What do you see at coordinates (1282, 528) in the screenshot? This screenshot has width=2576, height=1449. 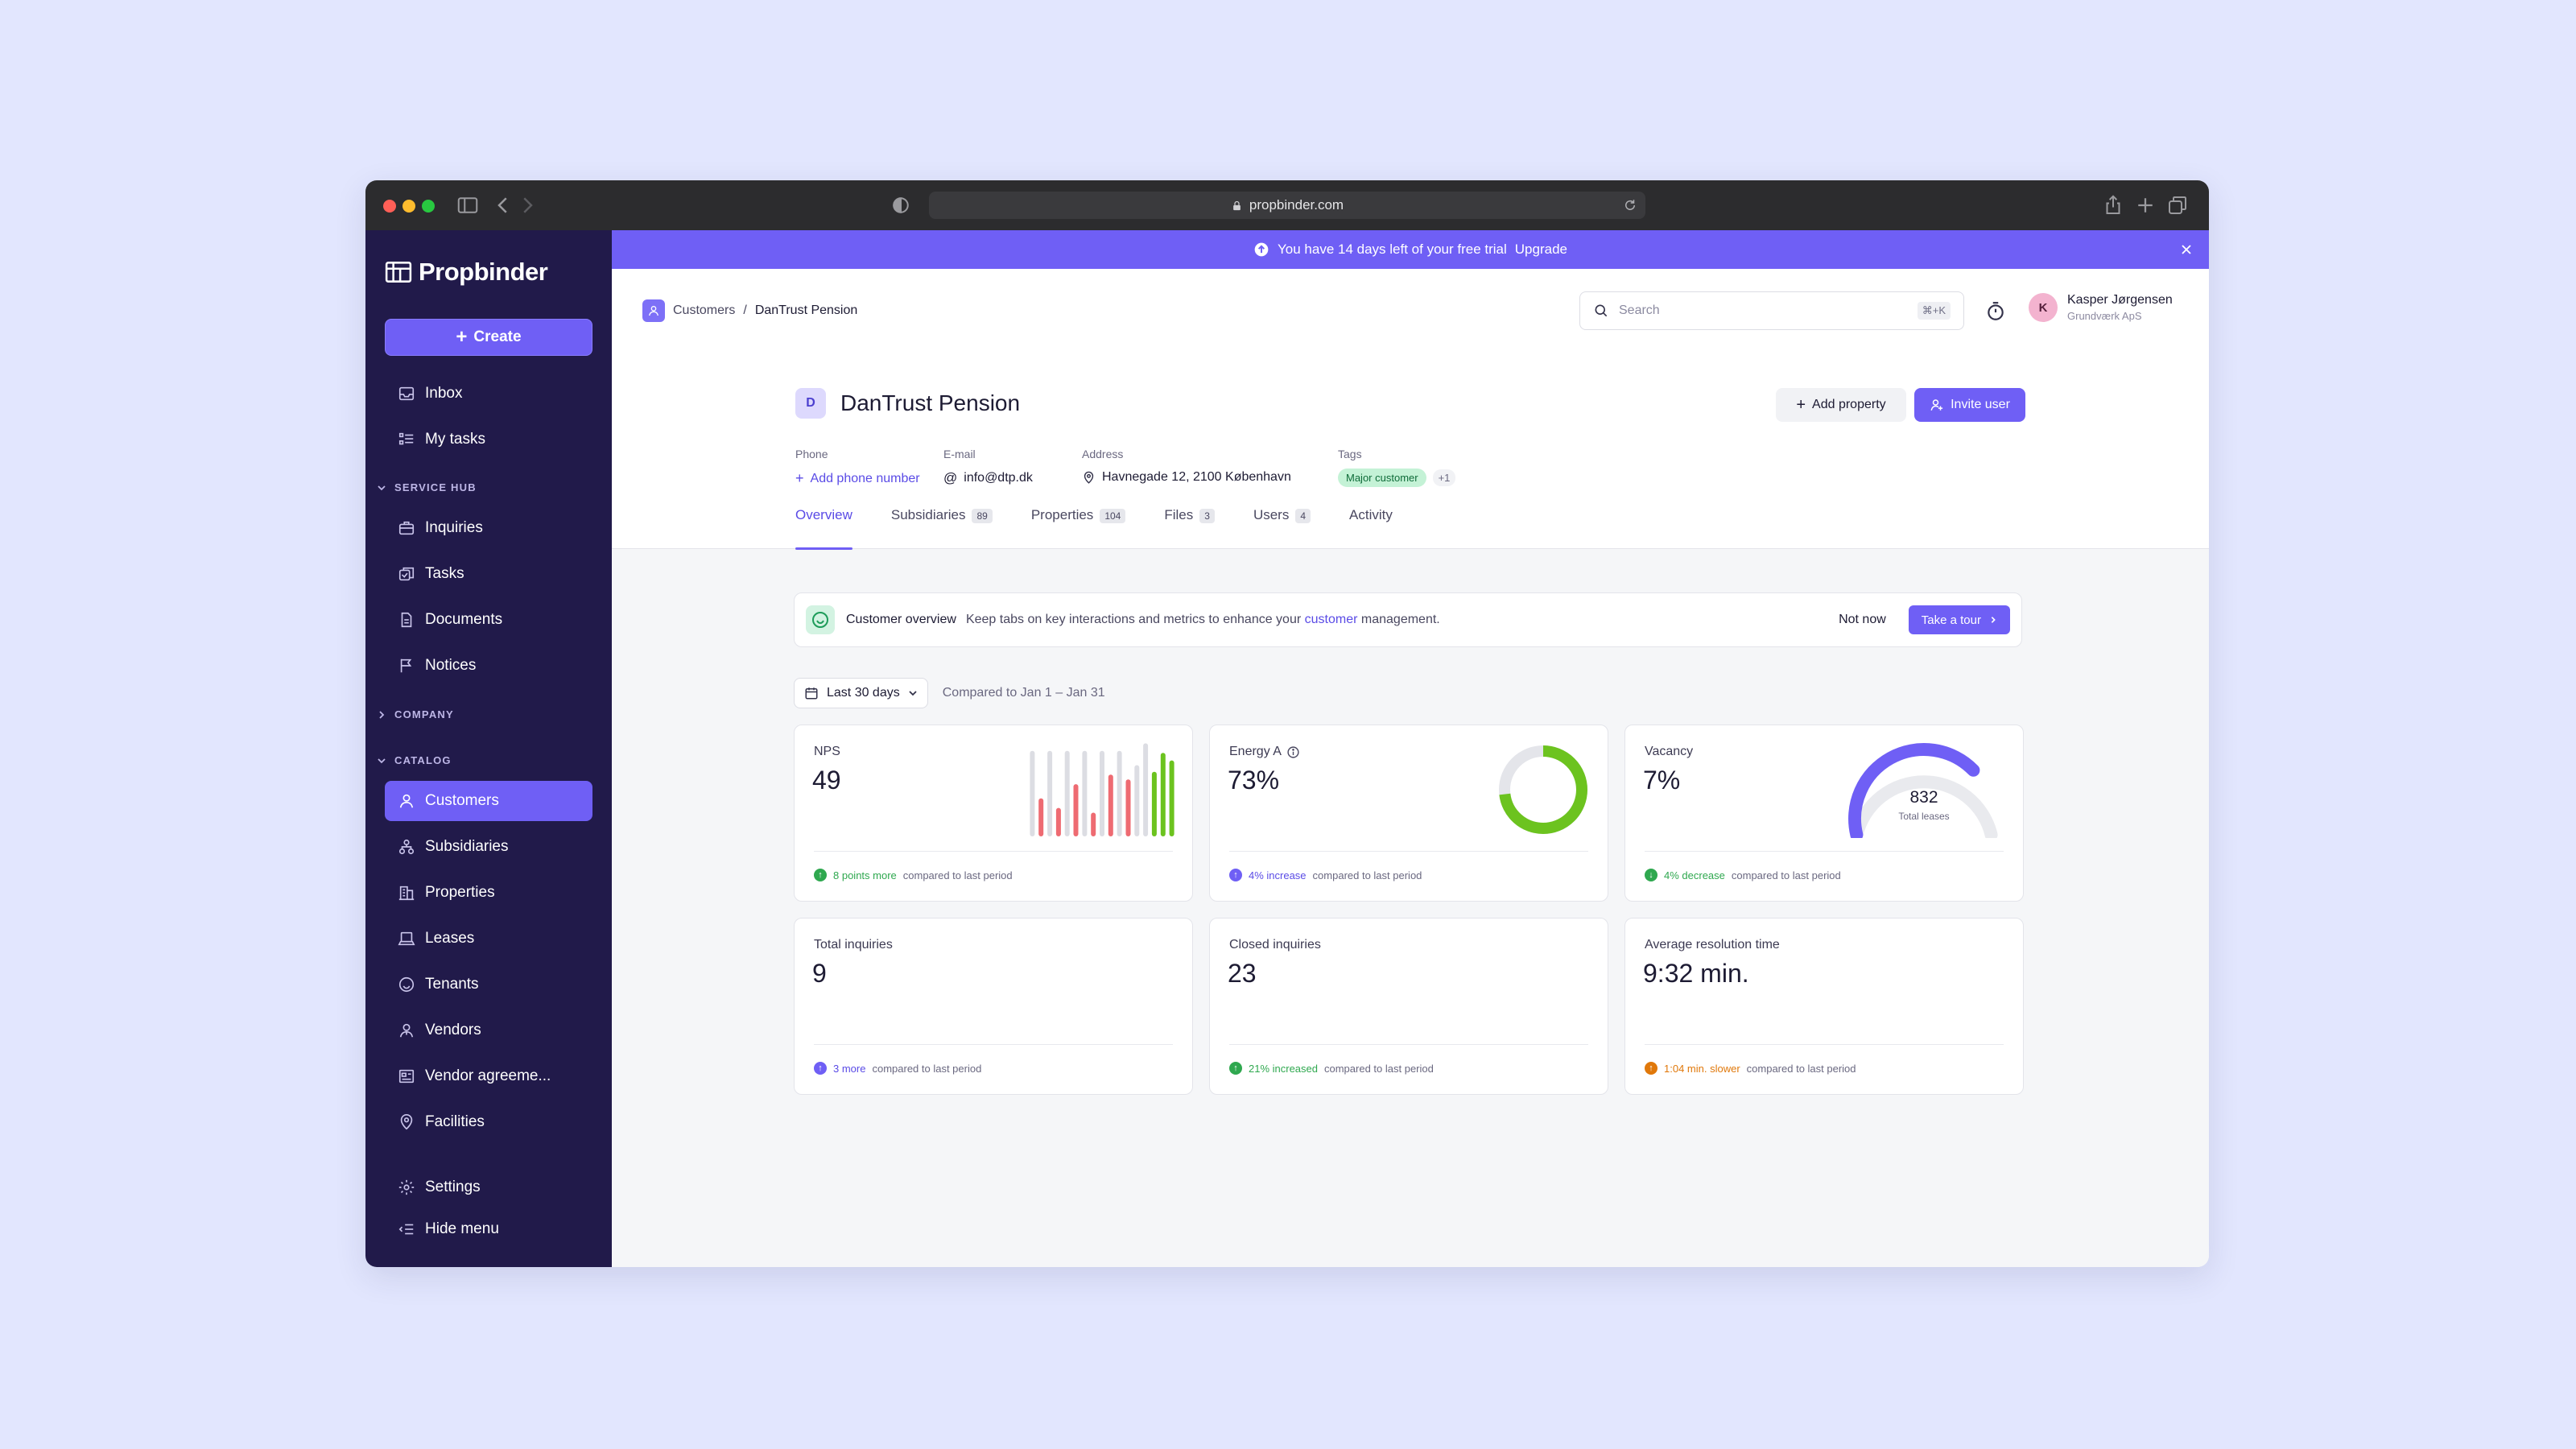 I see `tab-users: Users 4` at bounding box center [1282, 528].